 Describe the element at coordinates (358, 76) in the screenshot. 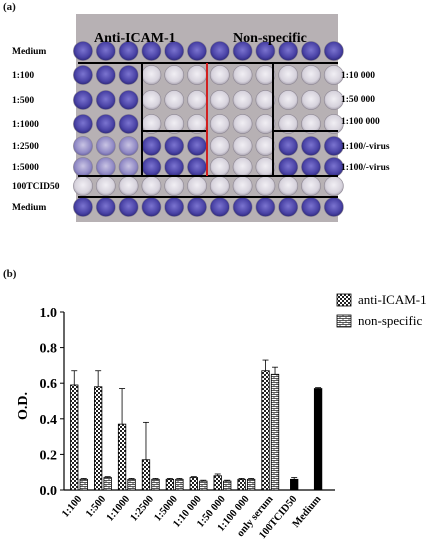

I see `plate-dilution-label: 1:10 000` at that location.